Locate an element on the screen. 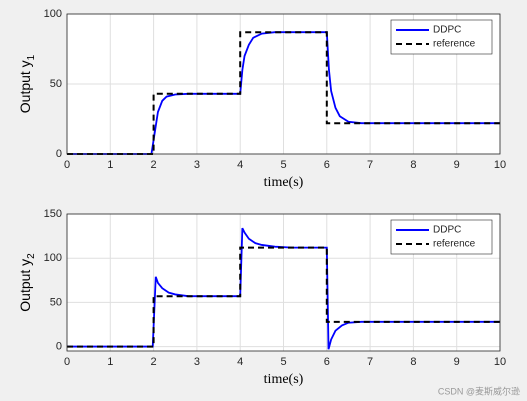 This screenshot has height=401, width=527. y-tick-label: 150 is located at coordinates (53, 214).